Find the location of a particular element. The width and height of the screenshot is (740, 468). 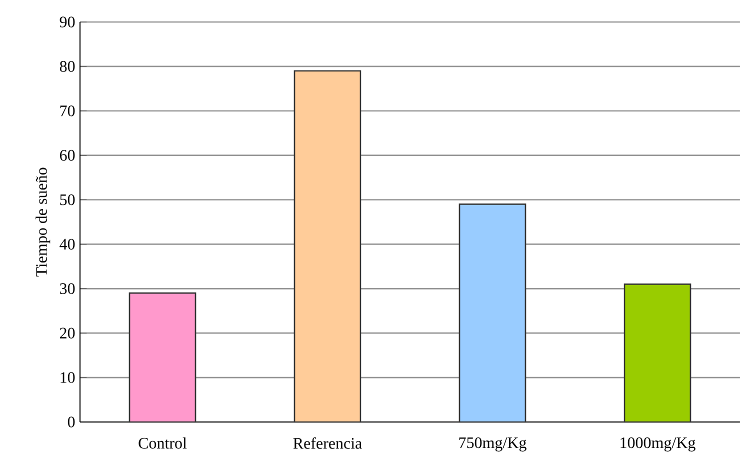

y-tick-label: 0 is located at coordinates (71, 422).